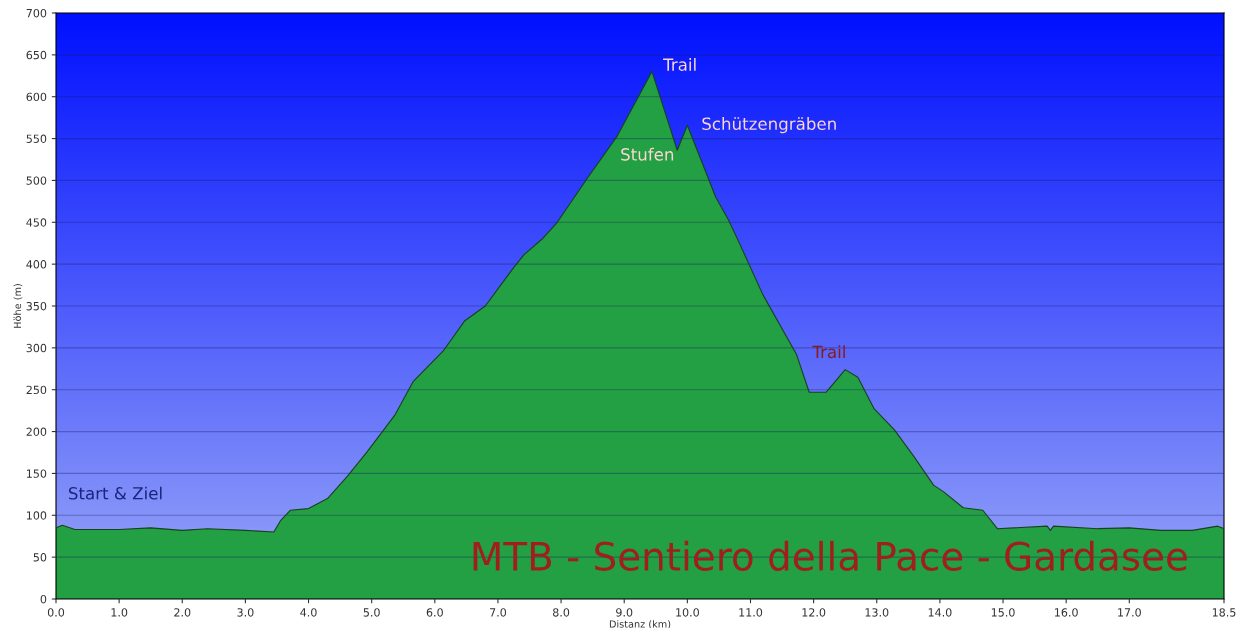 The image size is (1247, 628). What do you see at coordinates (624, 612) in the screenshot?
I see `x-tick-label: 9.0` at bounding box center [624, 612].